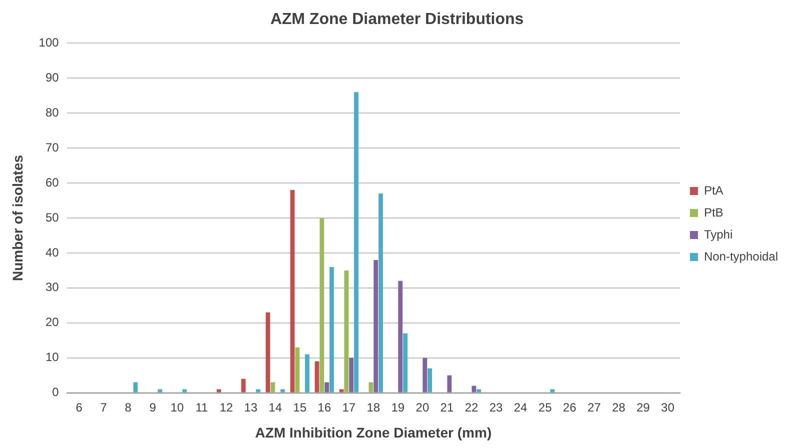 The height and width of the screenshot is (448, 798). Describe the element at coordinates (741, 256) in the screenshot. I see `legend-label: Non-typhoidal` at that location.